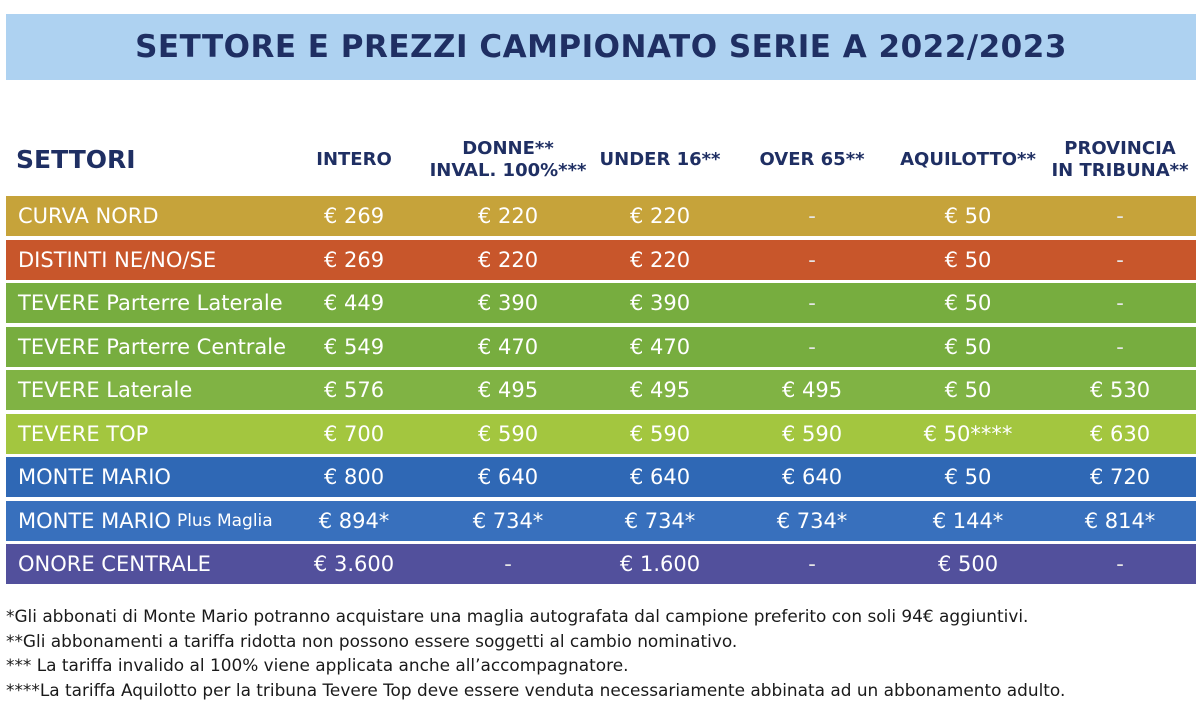  Describe the element at coordinates (354, 303) in the screenshot. I see `price-cell: € 449` at that location.